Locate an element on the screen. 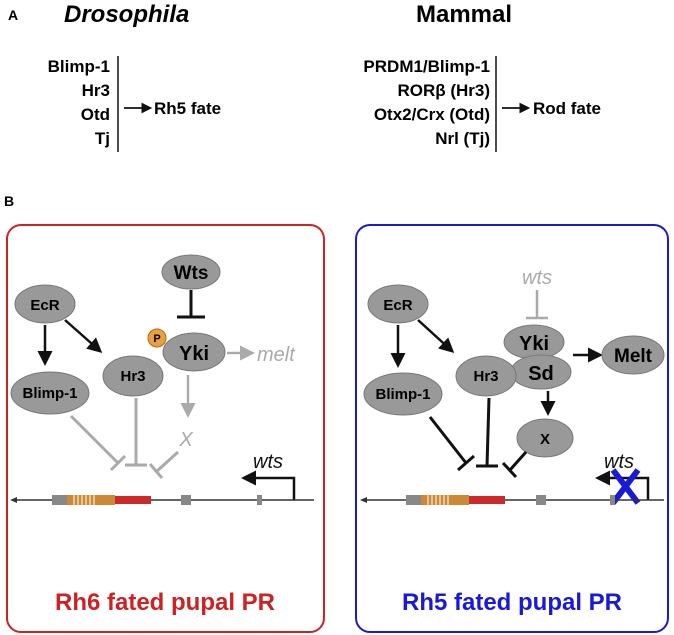 The width and height of the screenshot is (674, 635). panel-b-letter: B is located at coordinates (9, 201).